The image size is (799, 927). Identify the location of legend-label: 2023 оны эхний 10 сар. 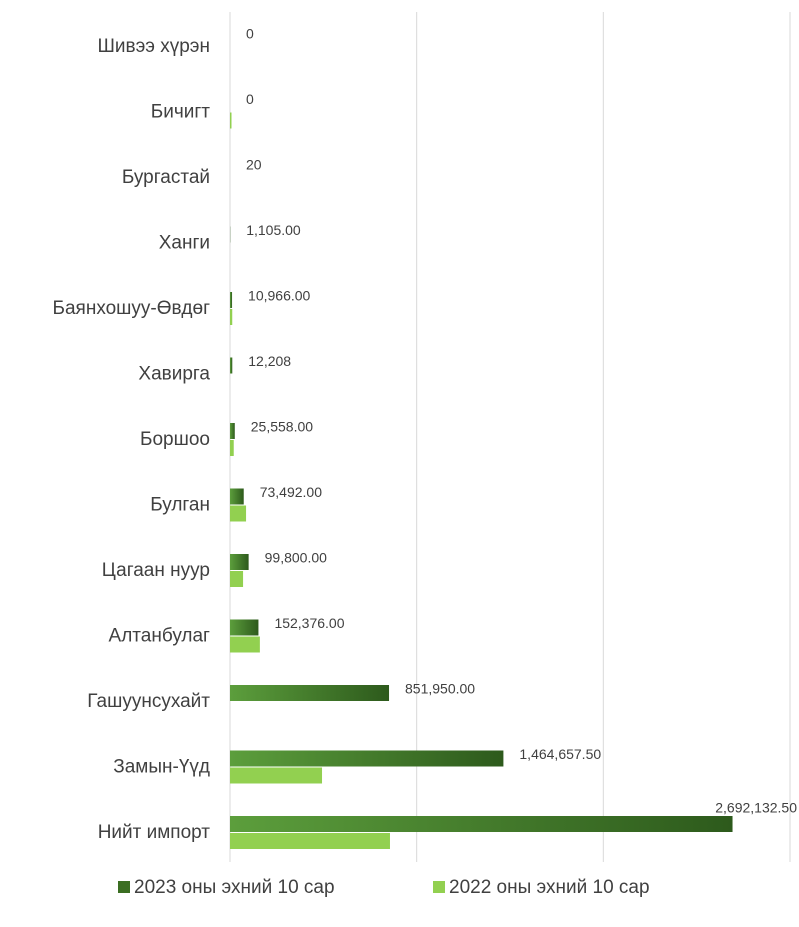
(234, 887).